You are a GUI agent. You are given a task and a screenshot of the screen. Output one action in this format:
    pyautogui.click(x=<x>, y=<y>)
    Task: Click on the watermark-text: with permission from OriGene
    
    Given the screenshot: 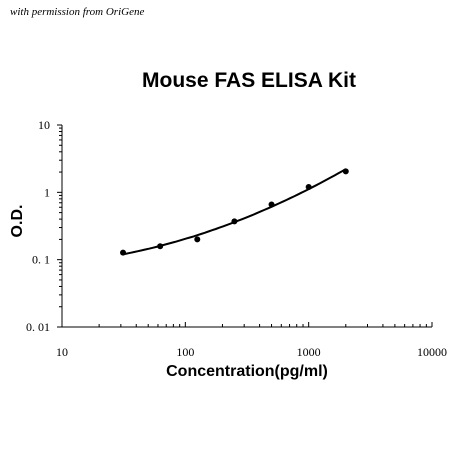 What is the action you would take?
    pyautogui.click(x=77, y=12)
    